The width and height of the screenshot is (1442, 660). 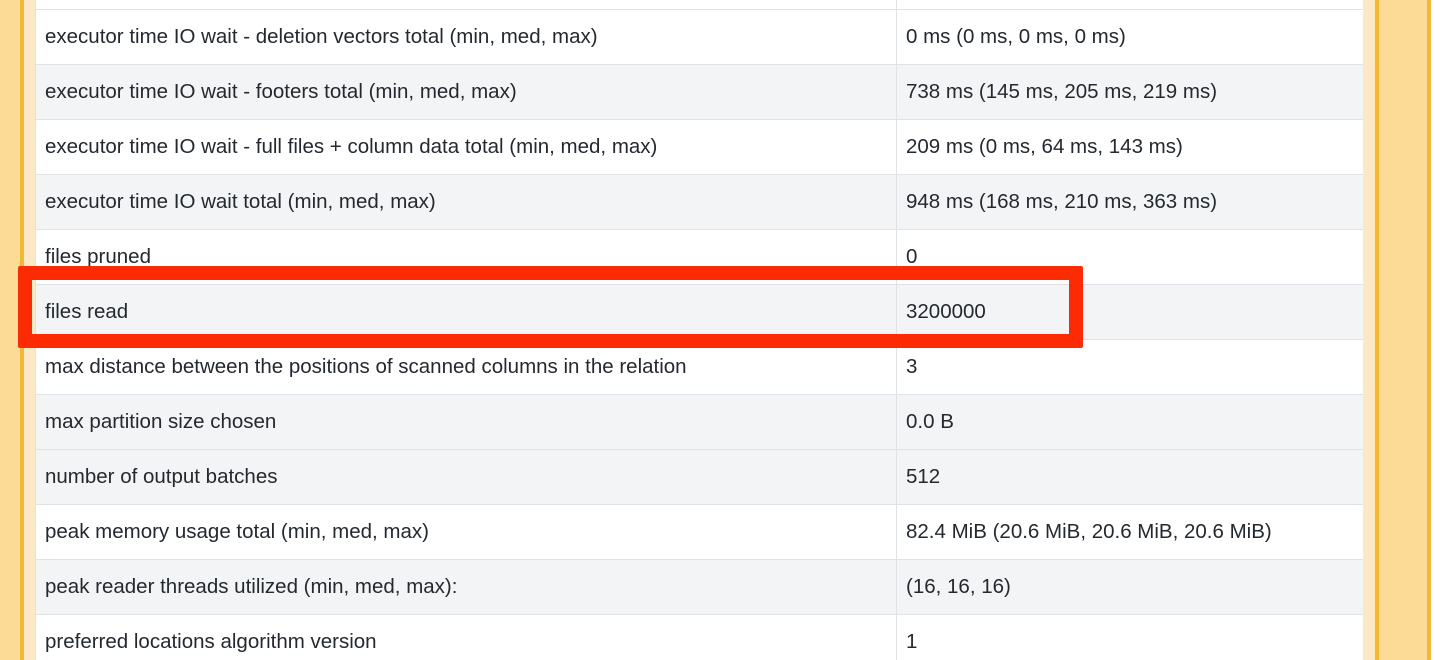 What do you see at coordinates (466, 532) in the screenshot?
I see `metric-name-cell: peak memory usage total (min, med, max)` at bounding box center [466, 532].